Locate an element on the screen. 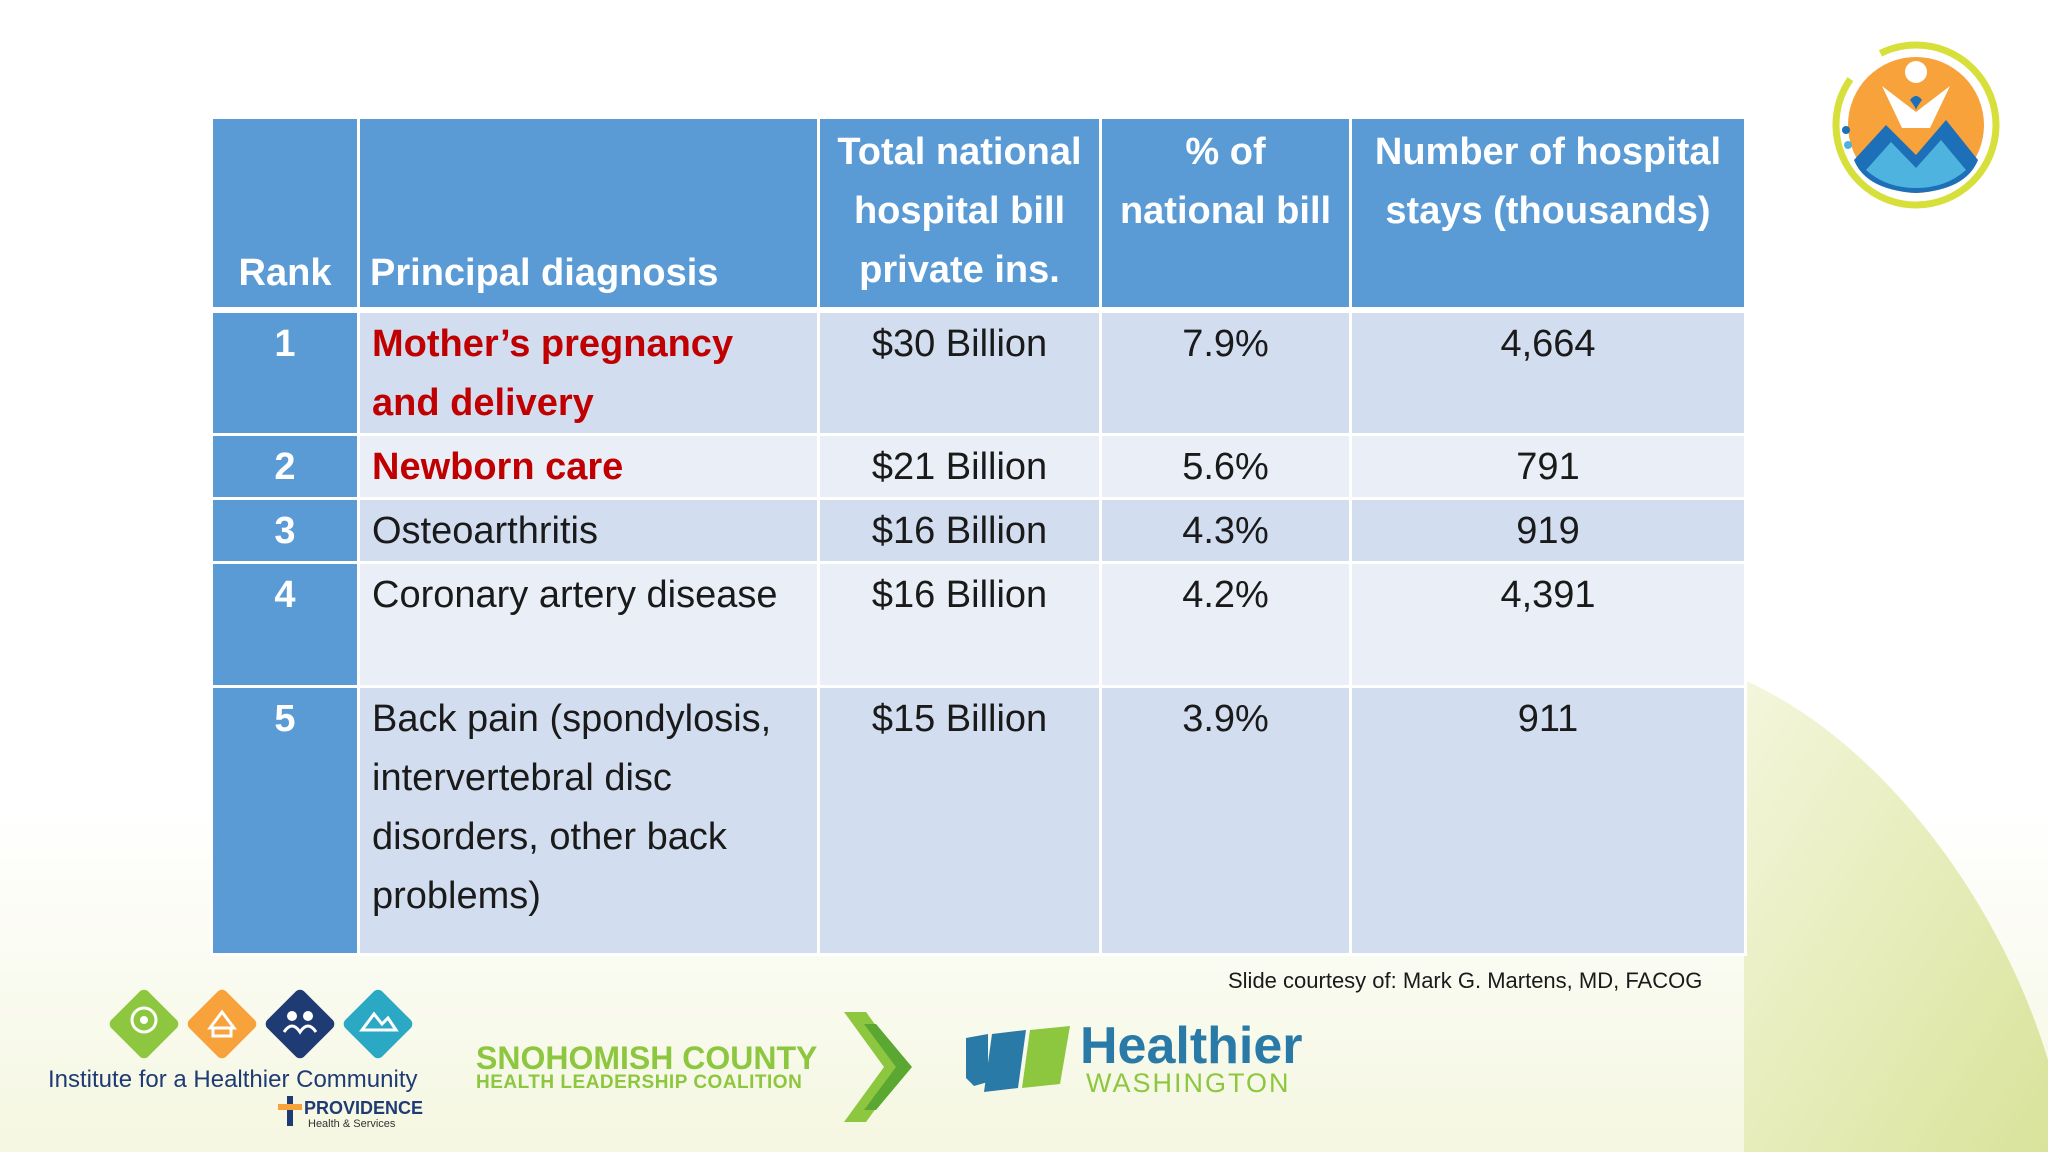 The image size is (2048, 1152). healthier-washington-mark-icon is located at coordinates (1018, 1059).